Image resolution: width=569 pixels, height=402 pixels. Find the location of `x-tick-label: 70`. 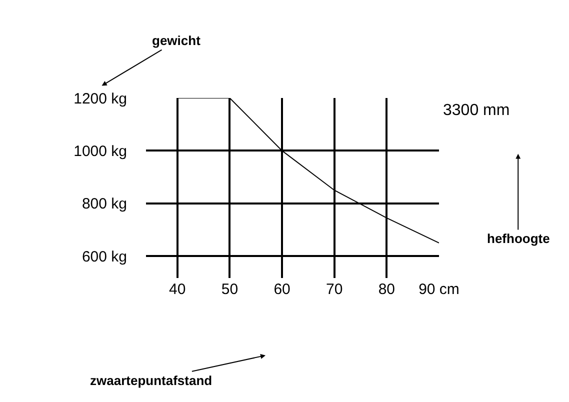

x-tick-label: 70 is located at coordinates (334, 289).